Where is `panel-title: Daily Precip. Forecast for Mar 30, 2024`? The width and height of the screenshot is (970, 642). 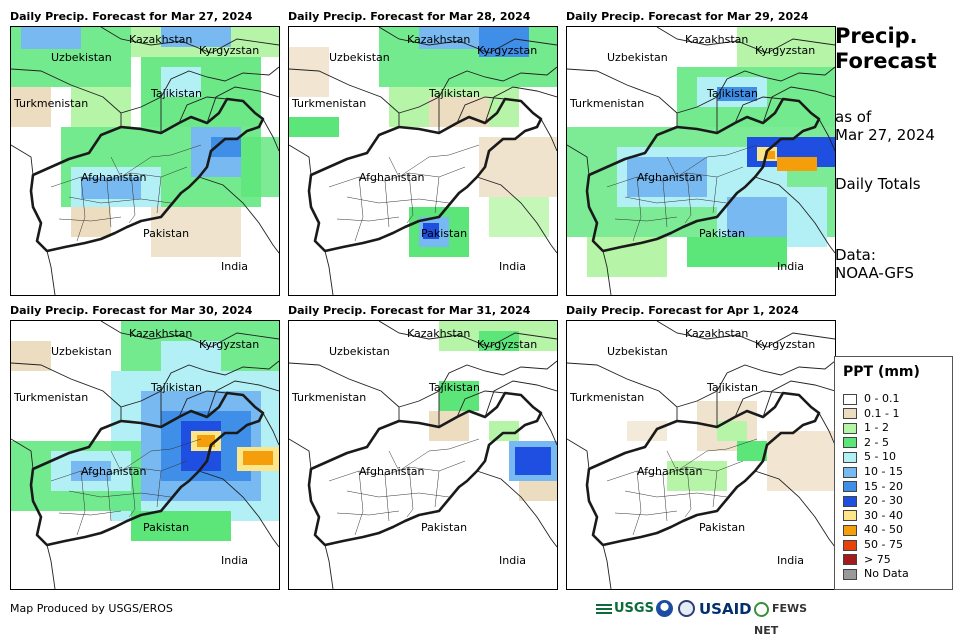
panel-title: Daily Precip. Forecast for Mar 30, 2024 is located at coordinates (131, 310).